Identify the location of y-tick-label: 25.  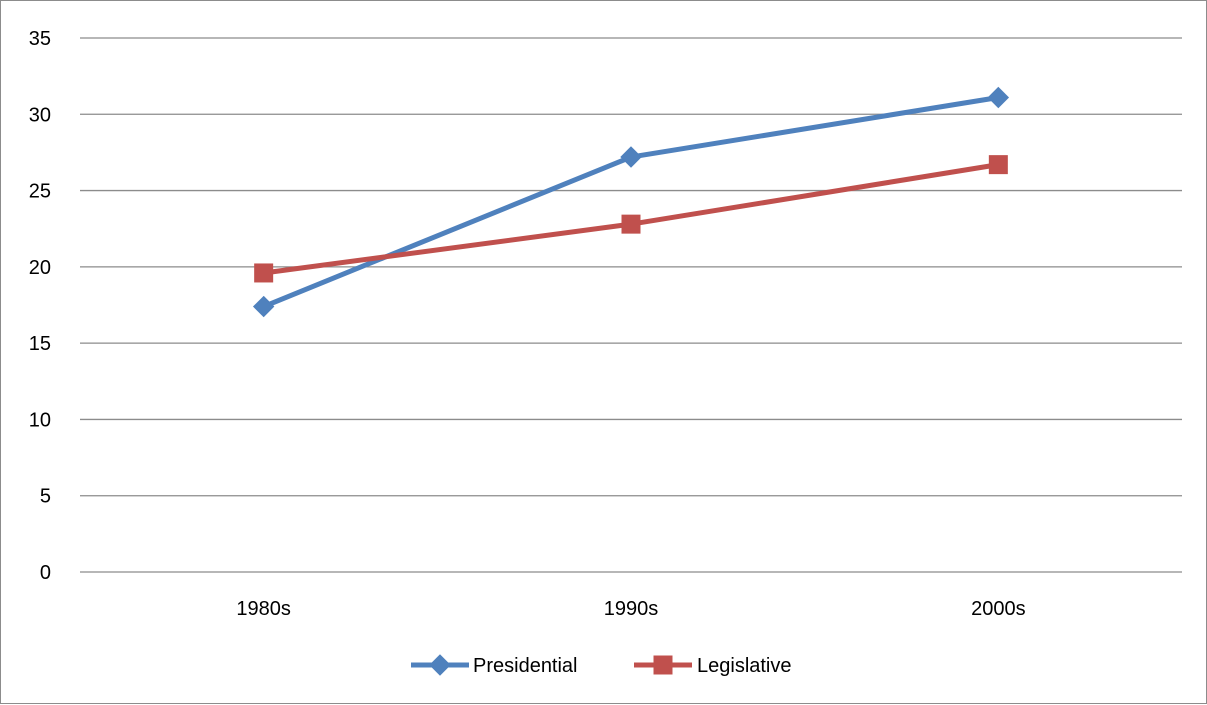
(40, 192).